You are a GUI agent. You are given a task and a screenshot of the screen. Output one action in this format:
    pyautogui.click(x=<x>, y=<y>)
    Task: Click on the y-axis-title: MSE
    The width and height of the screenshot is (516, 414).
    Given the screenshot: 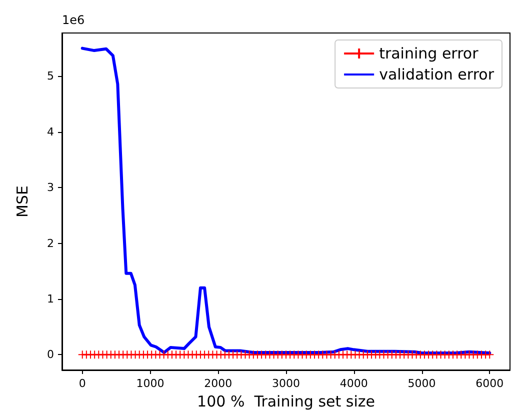 What is the action you would take?
    pyautogui.click(x=23, y=202)
    